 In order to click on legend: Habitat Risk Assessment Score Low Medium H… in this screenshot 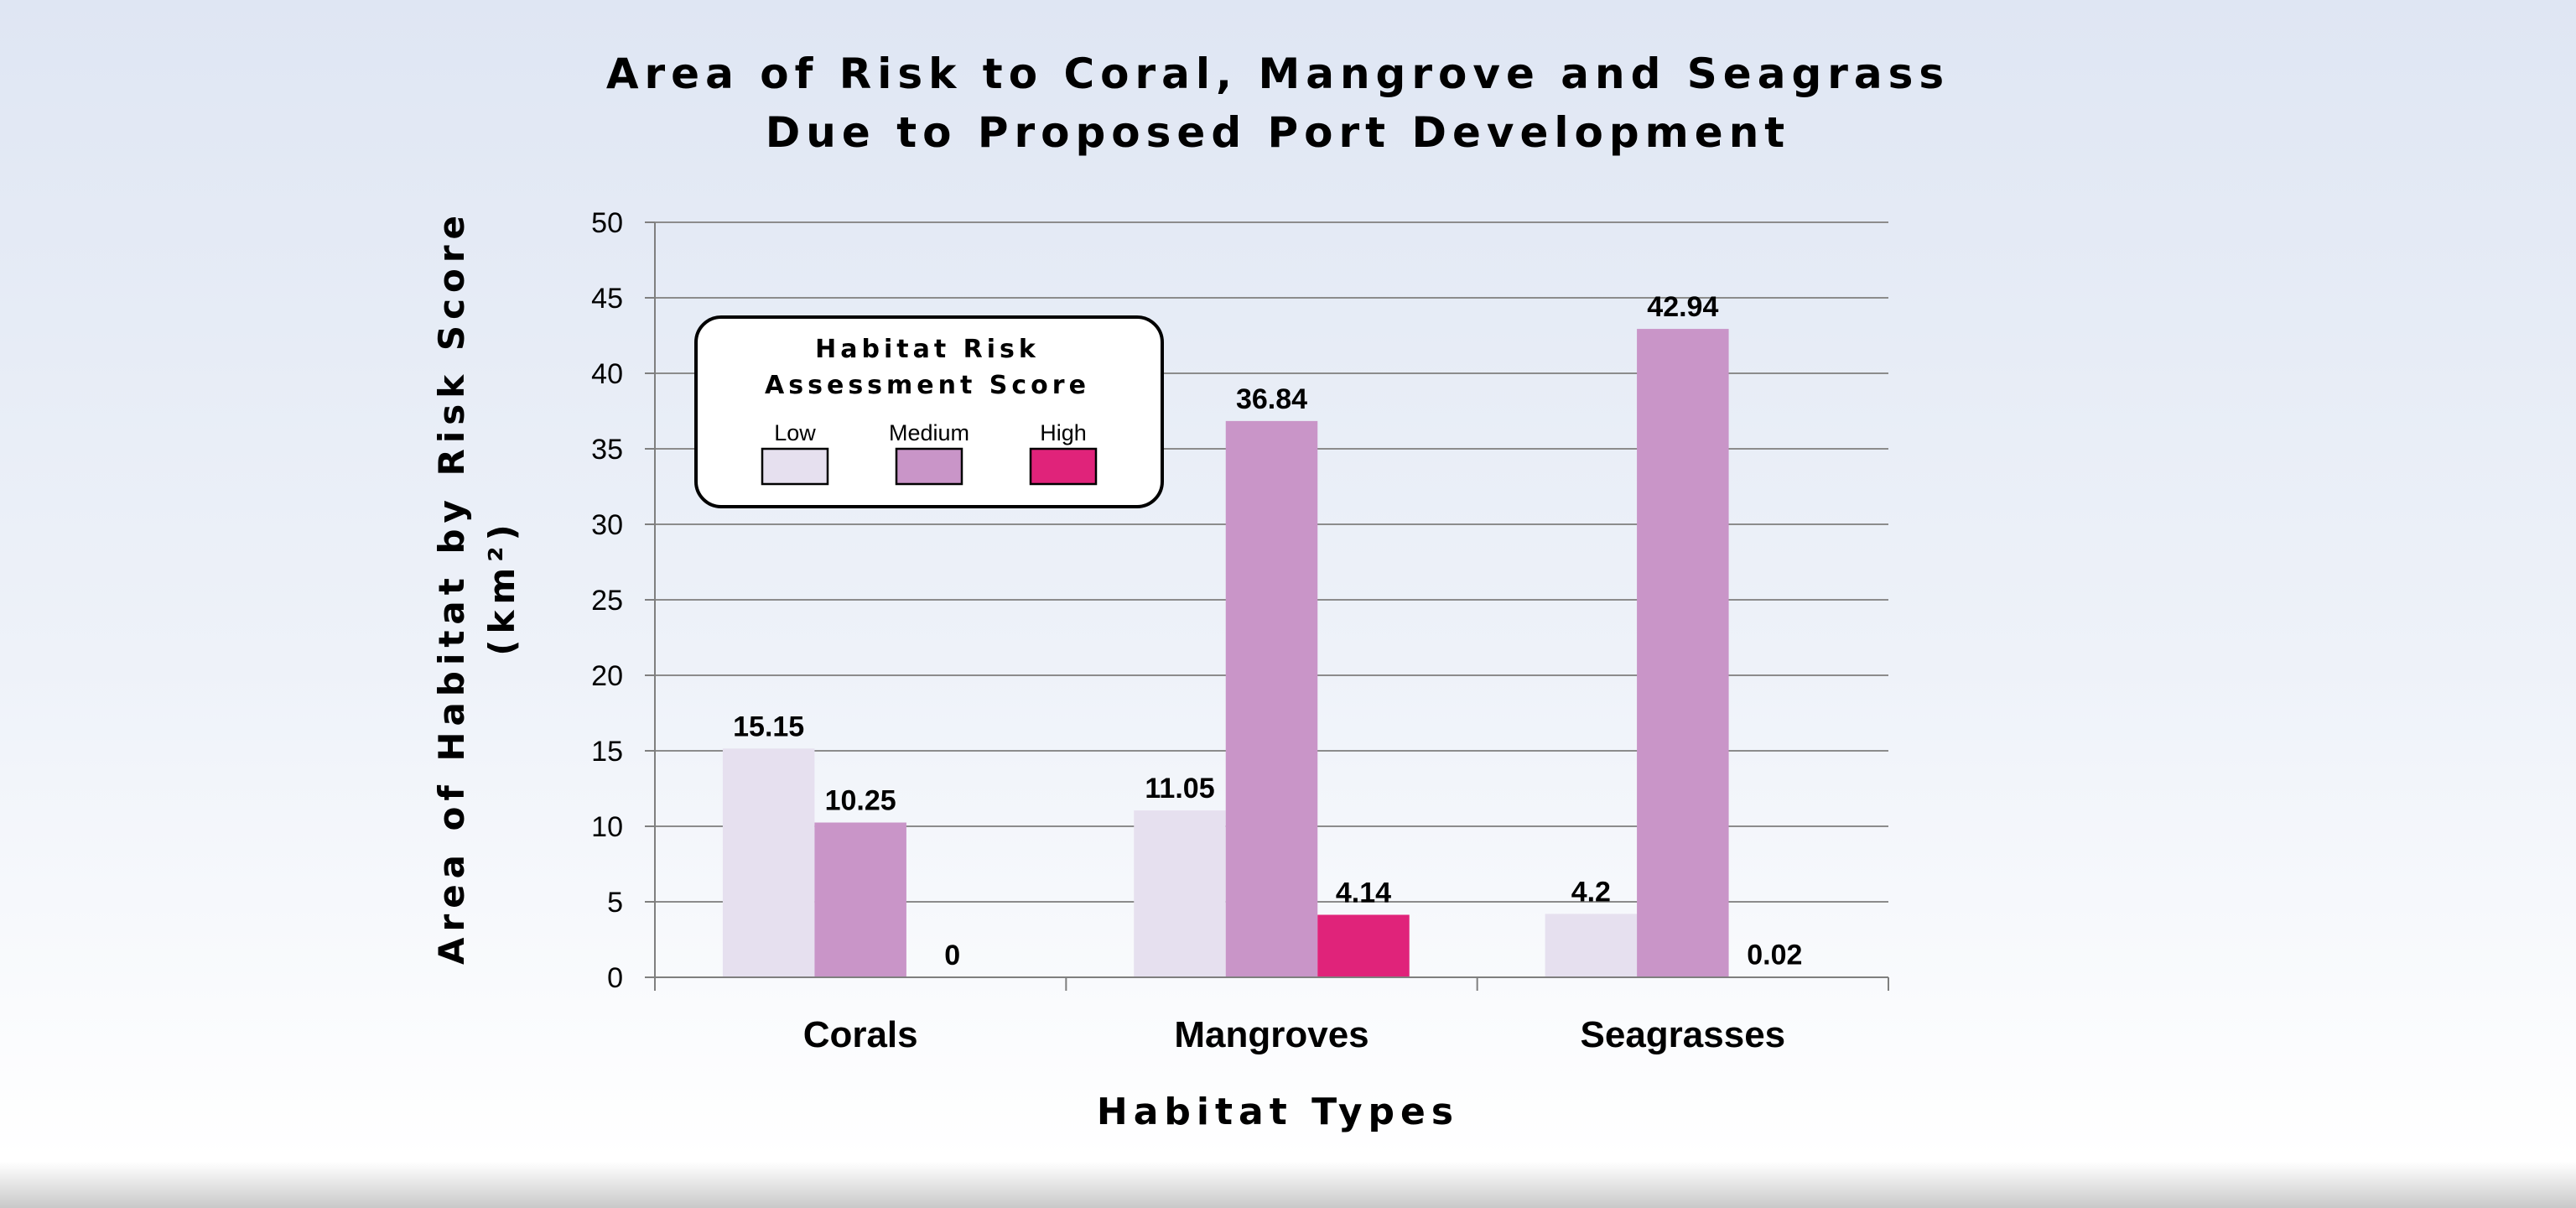, I will do `click(929, 412)`.